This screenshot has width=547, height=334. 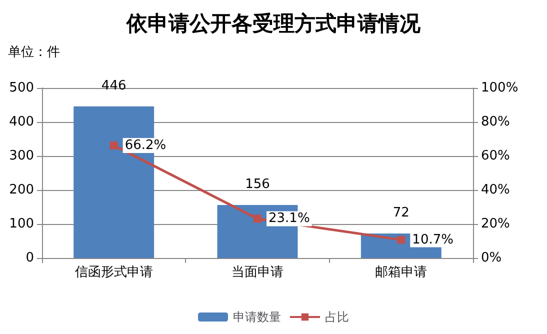 I want to click on data-label: 66.2%, so click(x=145, y=145).